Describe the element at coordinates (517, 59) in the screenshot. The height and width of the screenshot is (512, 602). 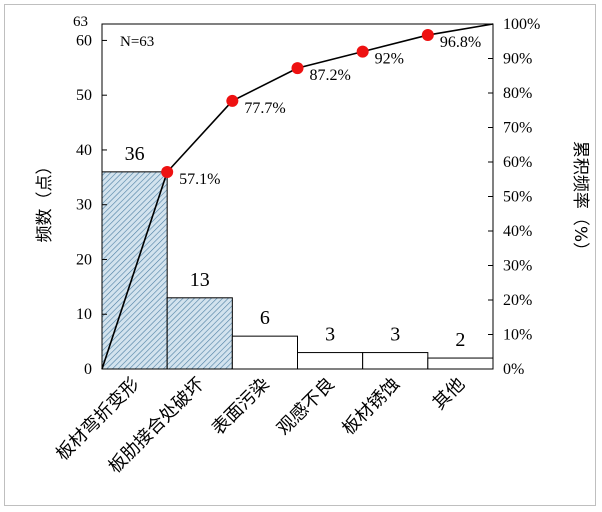
I see `right-tick-label: 90%` at that location.